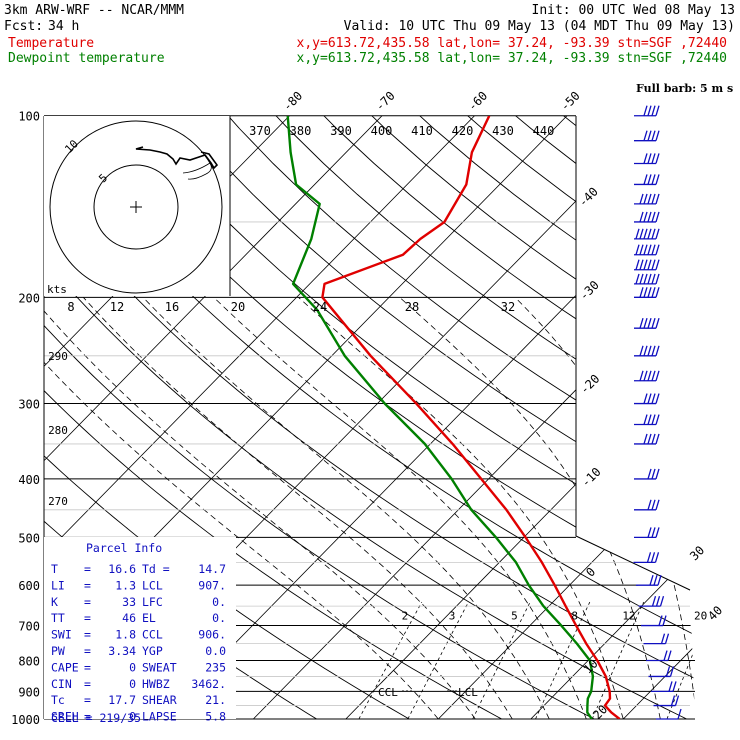  What do you see at coordinates (215, 651) in the screenshot?
I see `parcel-value: 0.0` at bounding box center [215, 651].